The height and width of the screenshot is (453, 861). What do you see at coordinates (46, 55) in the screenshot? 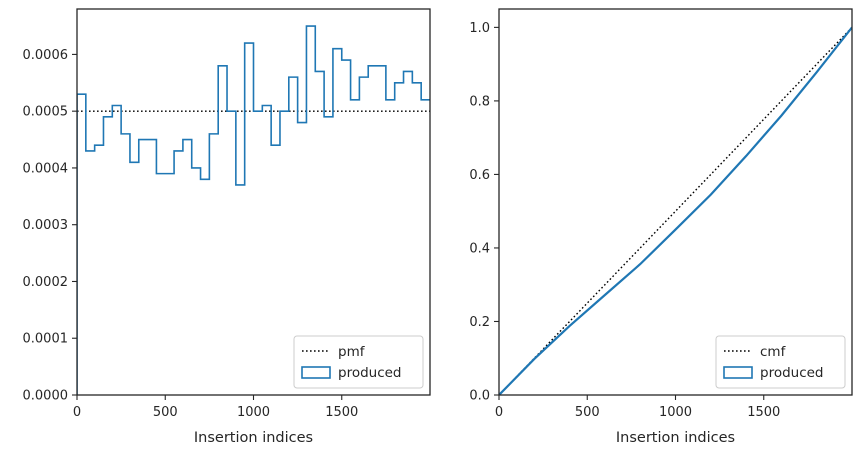
I see `y-tick-label: 0.0006` at bounding box center [46, 55].